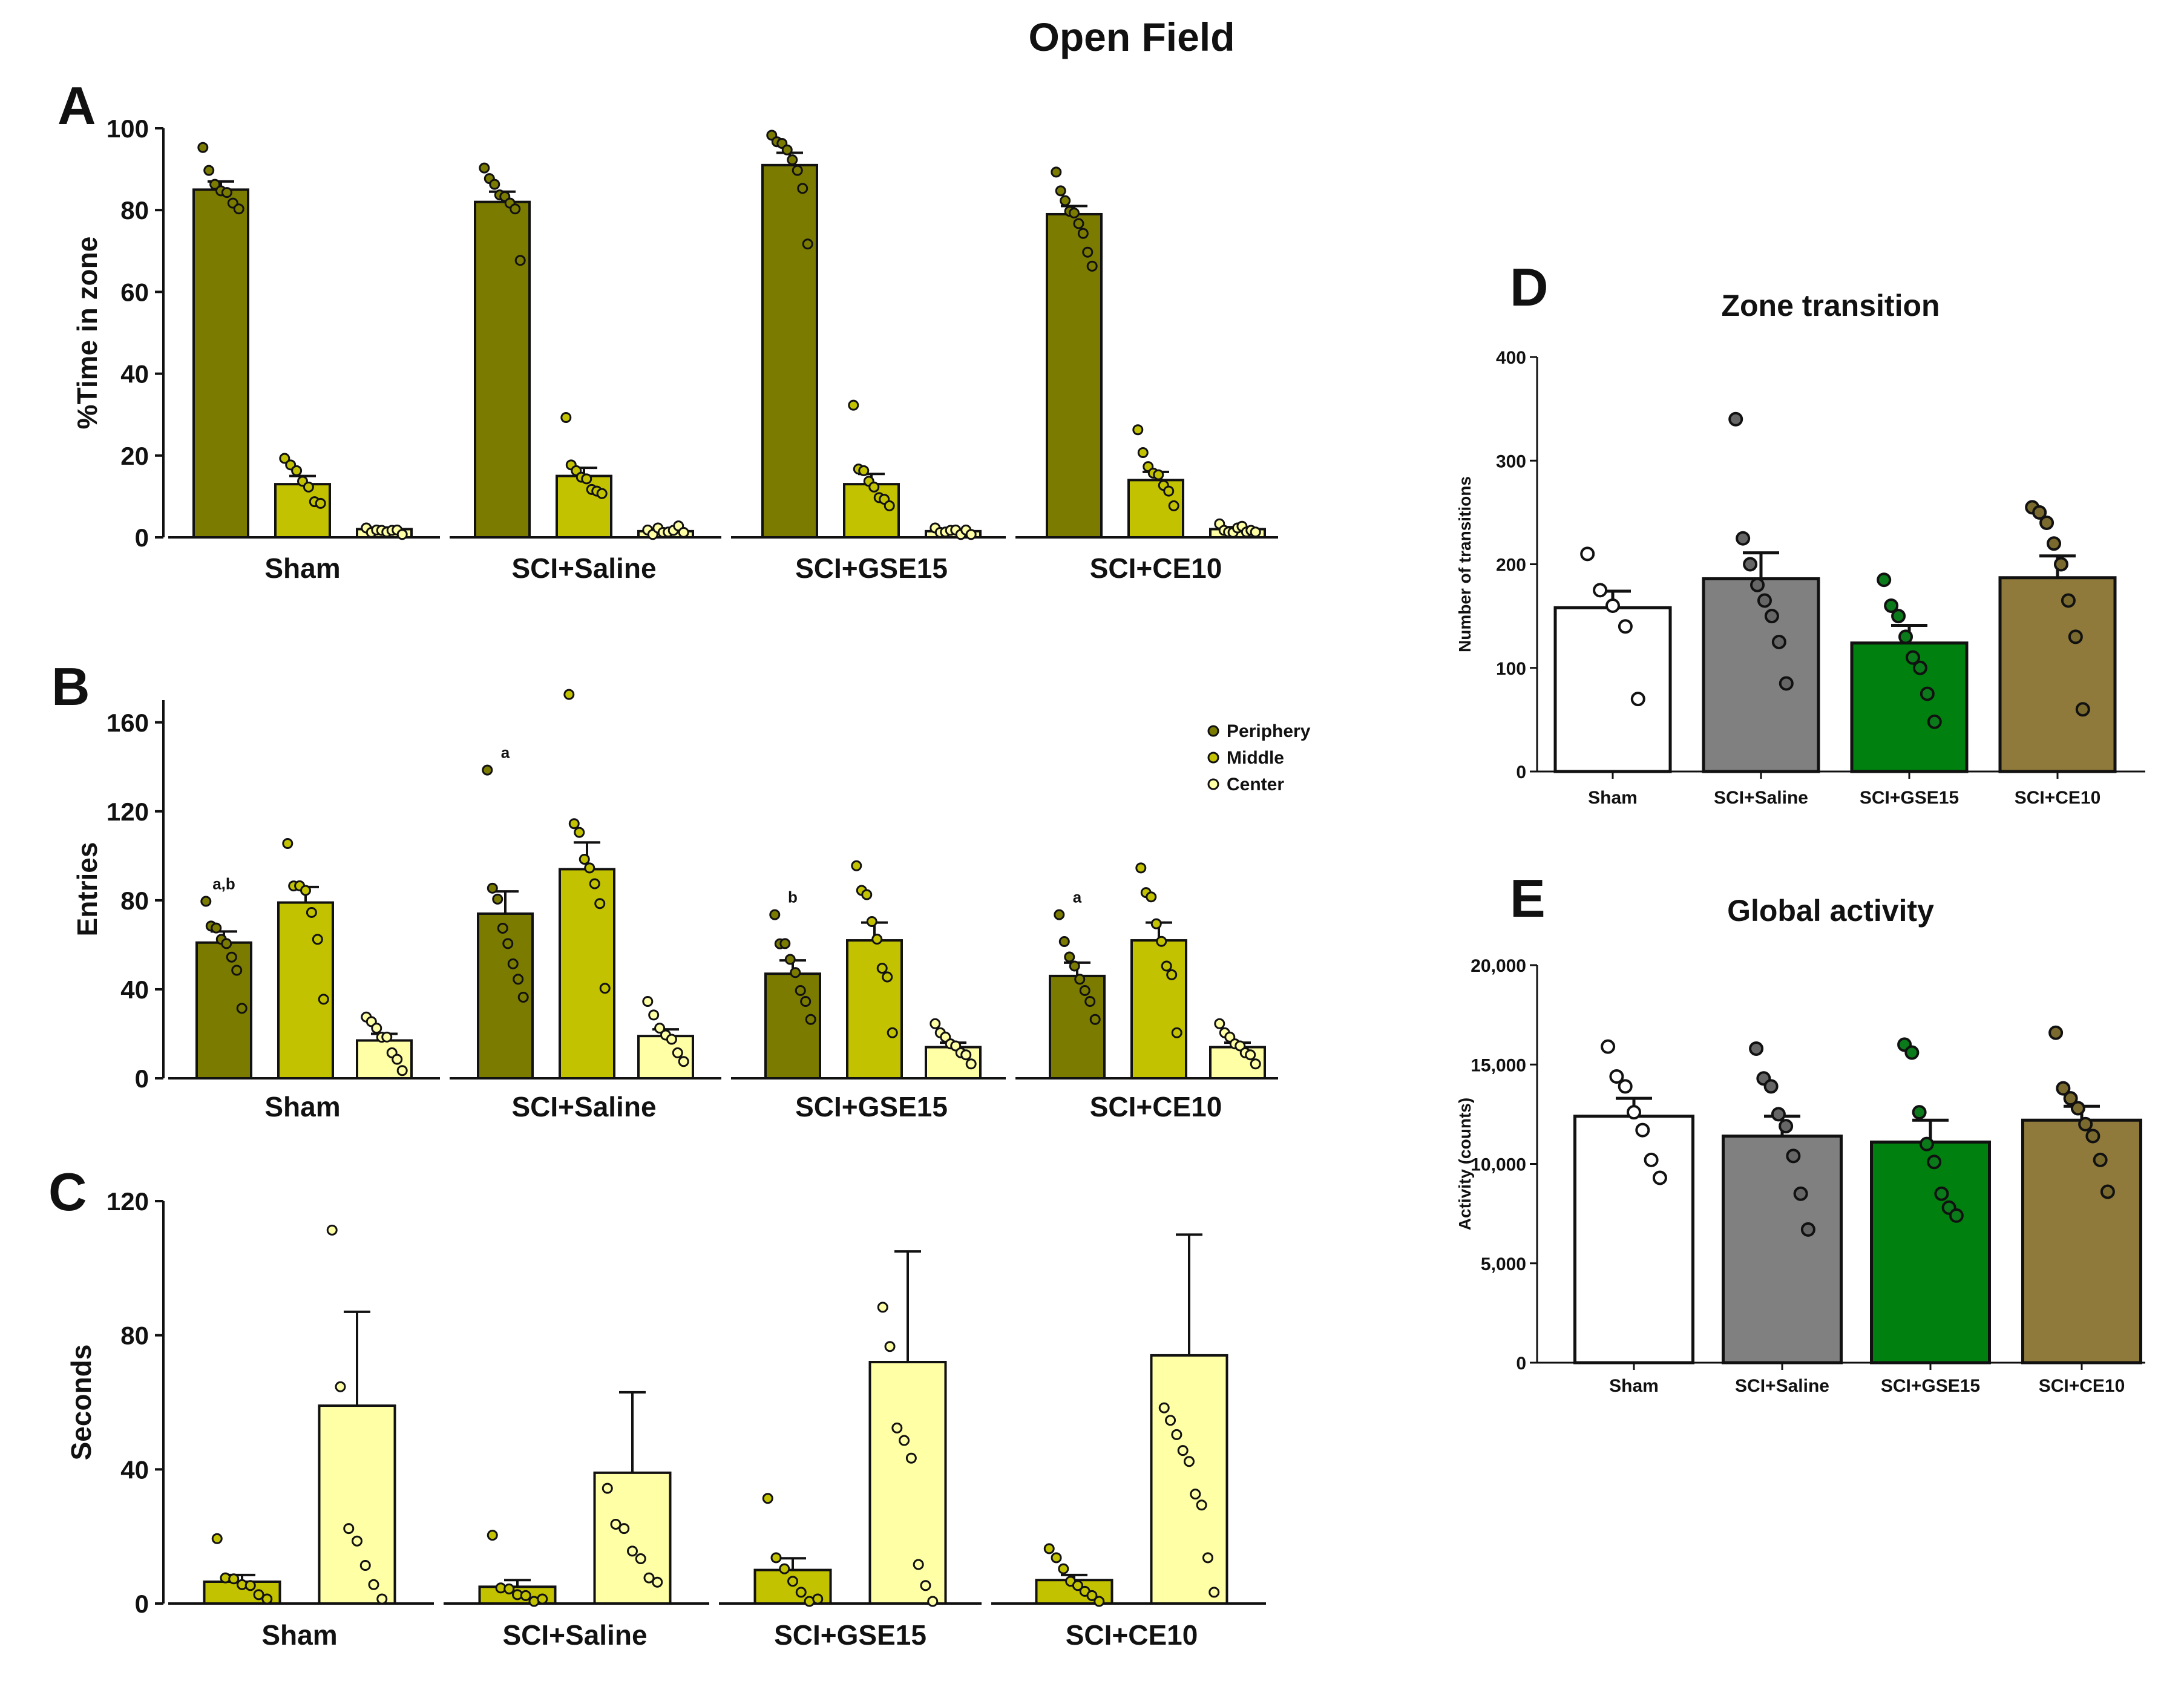 The height and width of the screenshot is (1684, 2184). Describe the element at coordinates (1503, 1264) in the screenshot. I see `y-tick-label: 5,000` at that location.